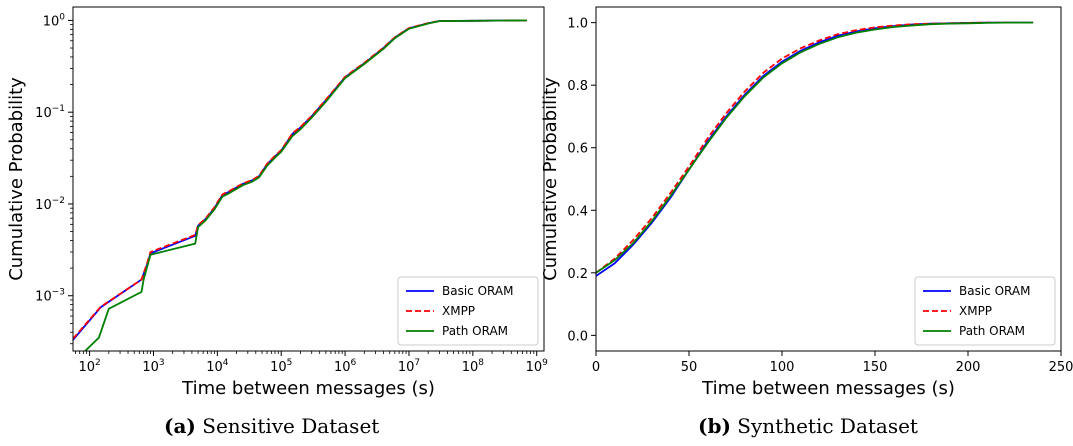 The width and height of the screenshot is (1073, 446). Describe the element at coordinates (577, 336) in the screenshot. I see `y-tick-label: 0.0` at that location.